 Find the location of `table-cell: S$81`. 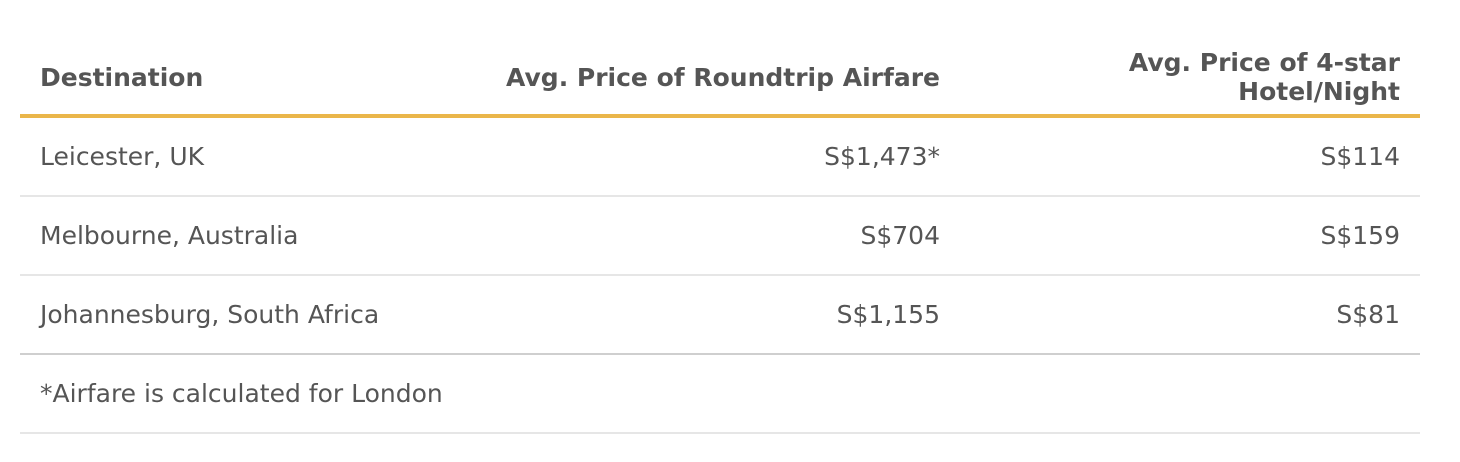

table-cell: S$81 is located at coordinates (1190, 315).